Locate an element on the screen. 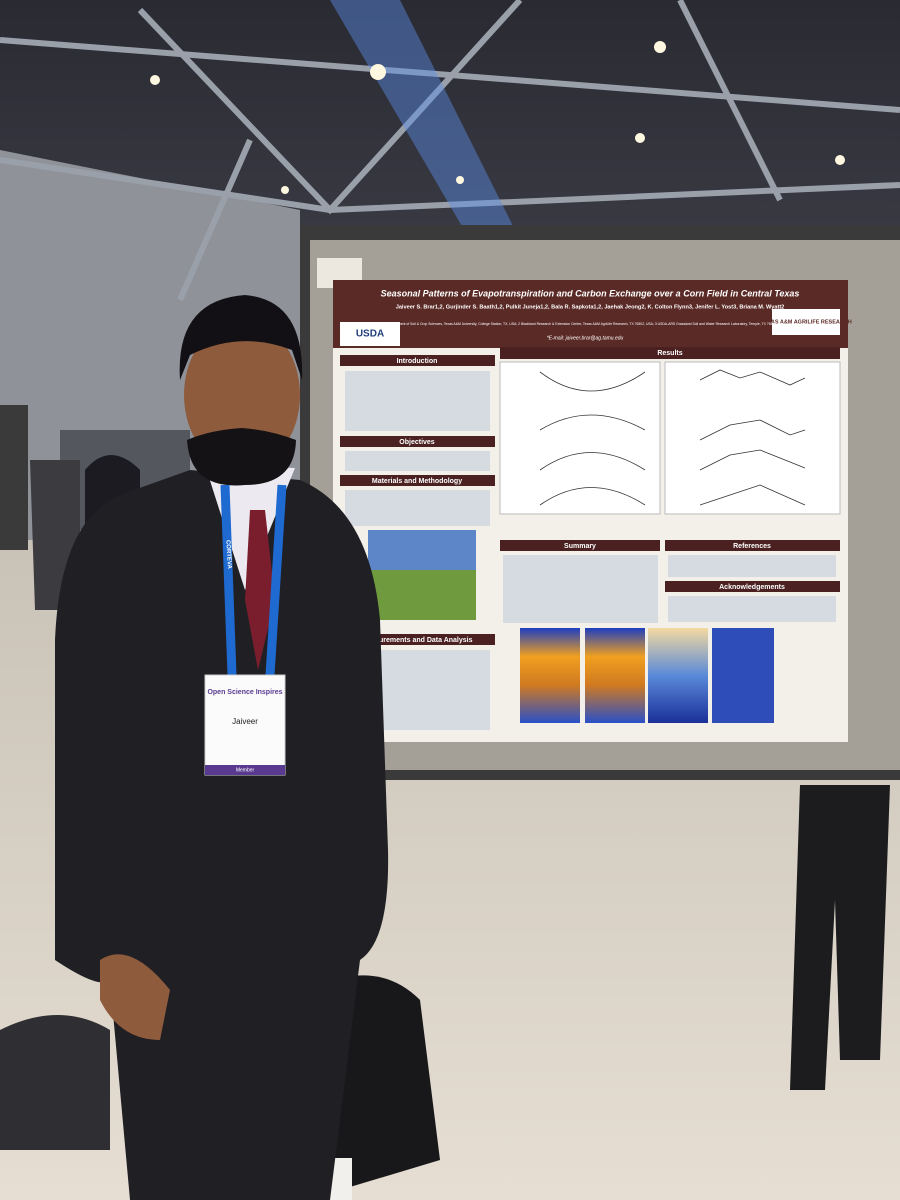 This screenshot has width=900, height=1200. bystander-legs is located at coordinates (840, 937).